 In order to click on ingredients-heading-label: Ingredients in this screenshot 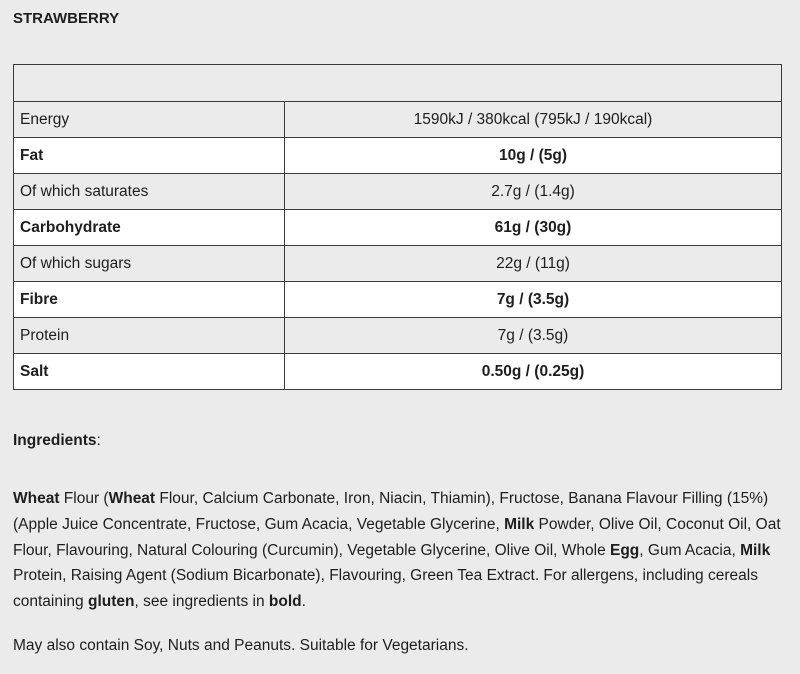, I will do `click(55, 440)`.